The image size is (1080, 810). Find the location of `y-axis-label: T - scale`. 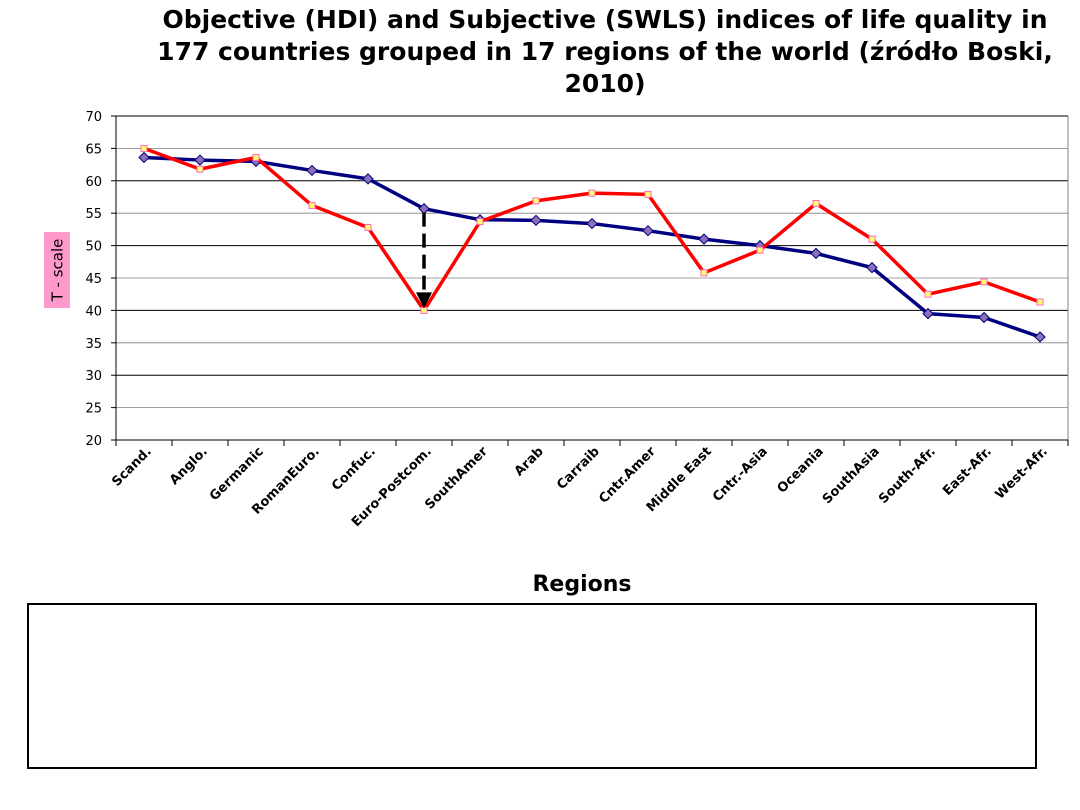

y-axis-label: T - scale is located at coordinates (58, 271).